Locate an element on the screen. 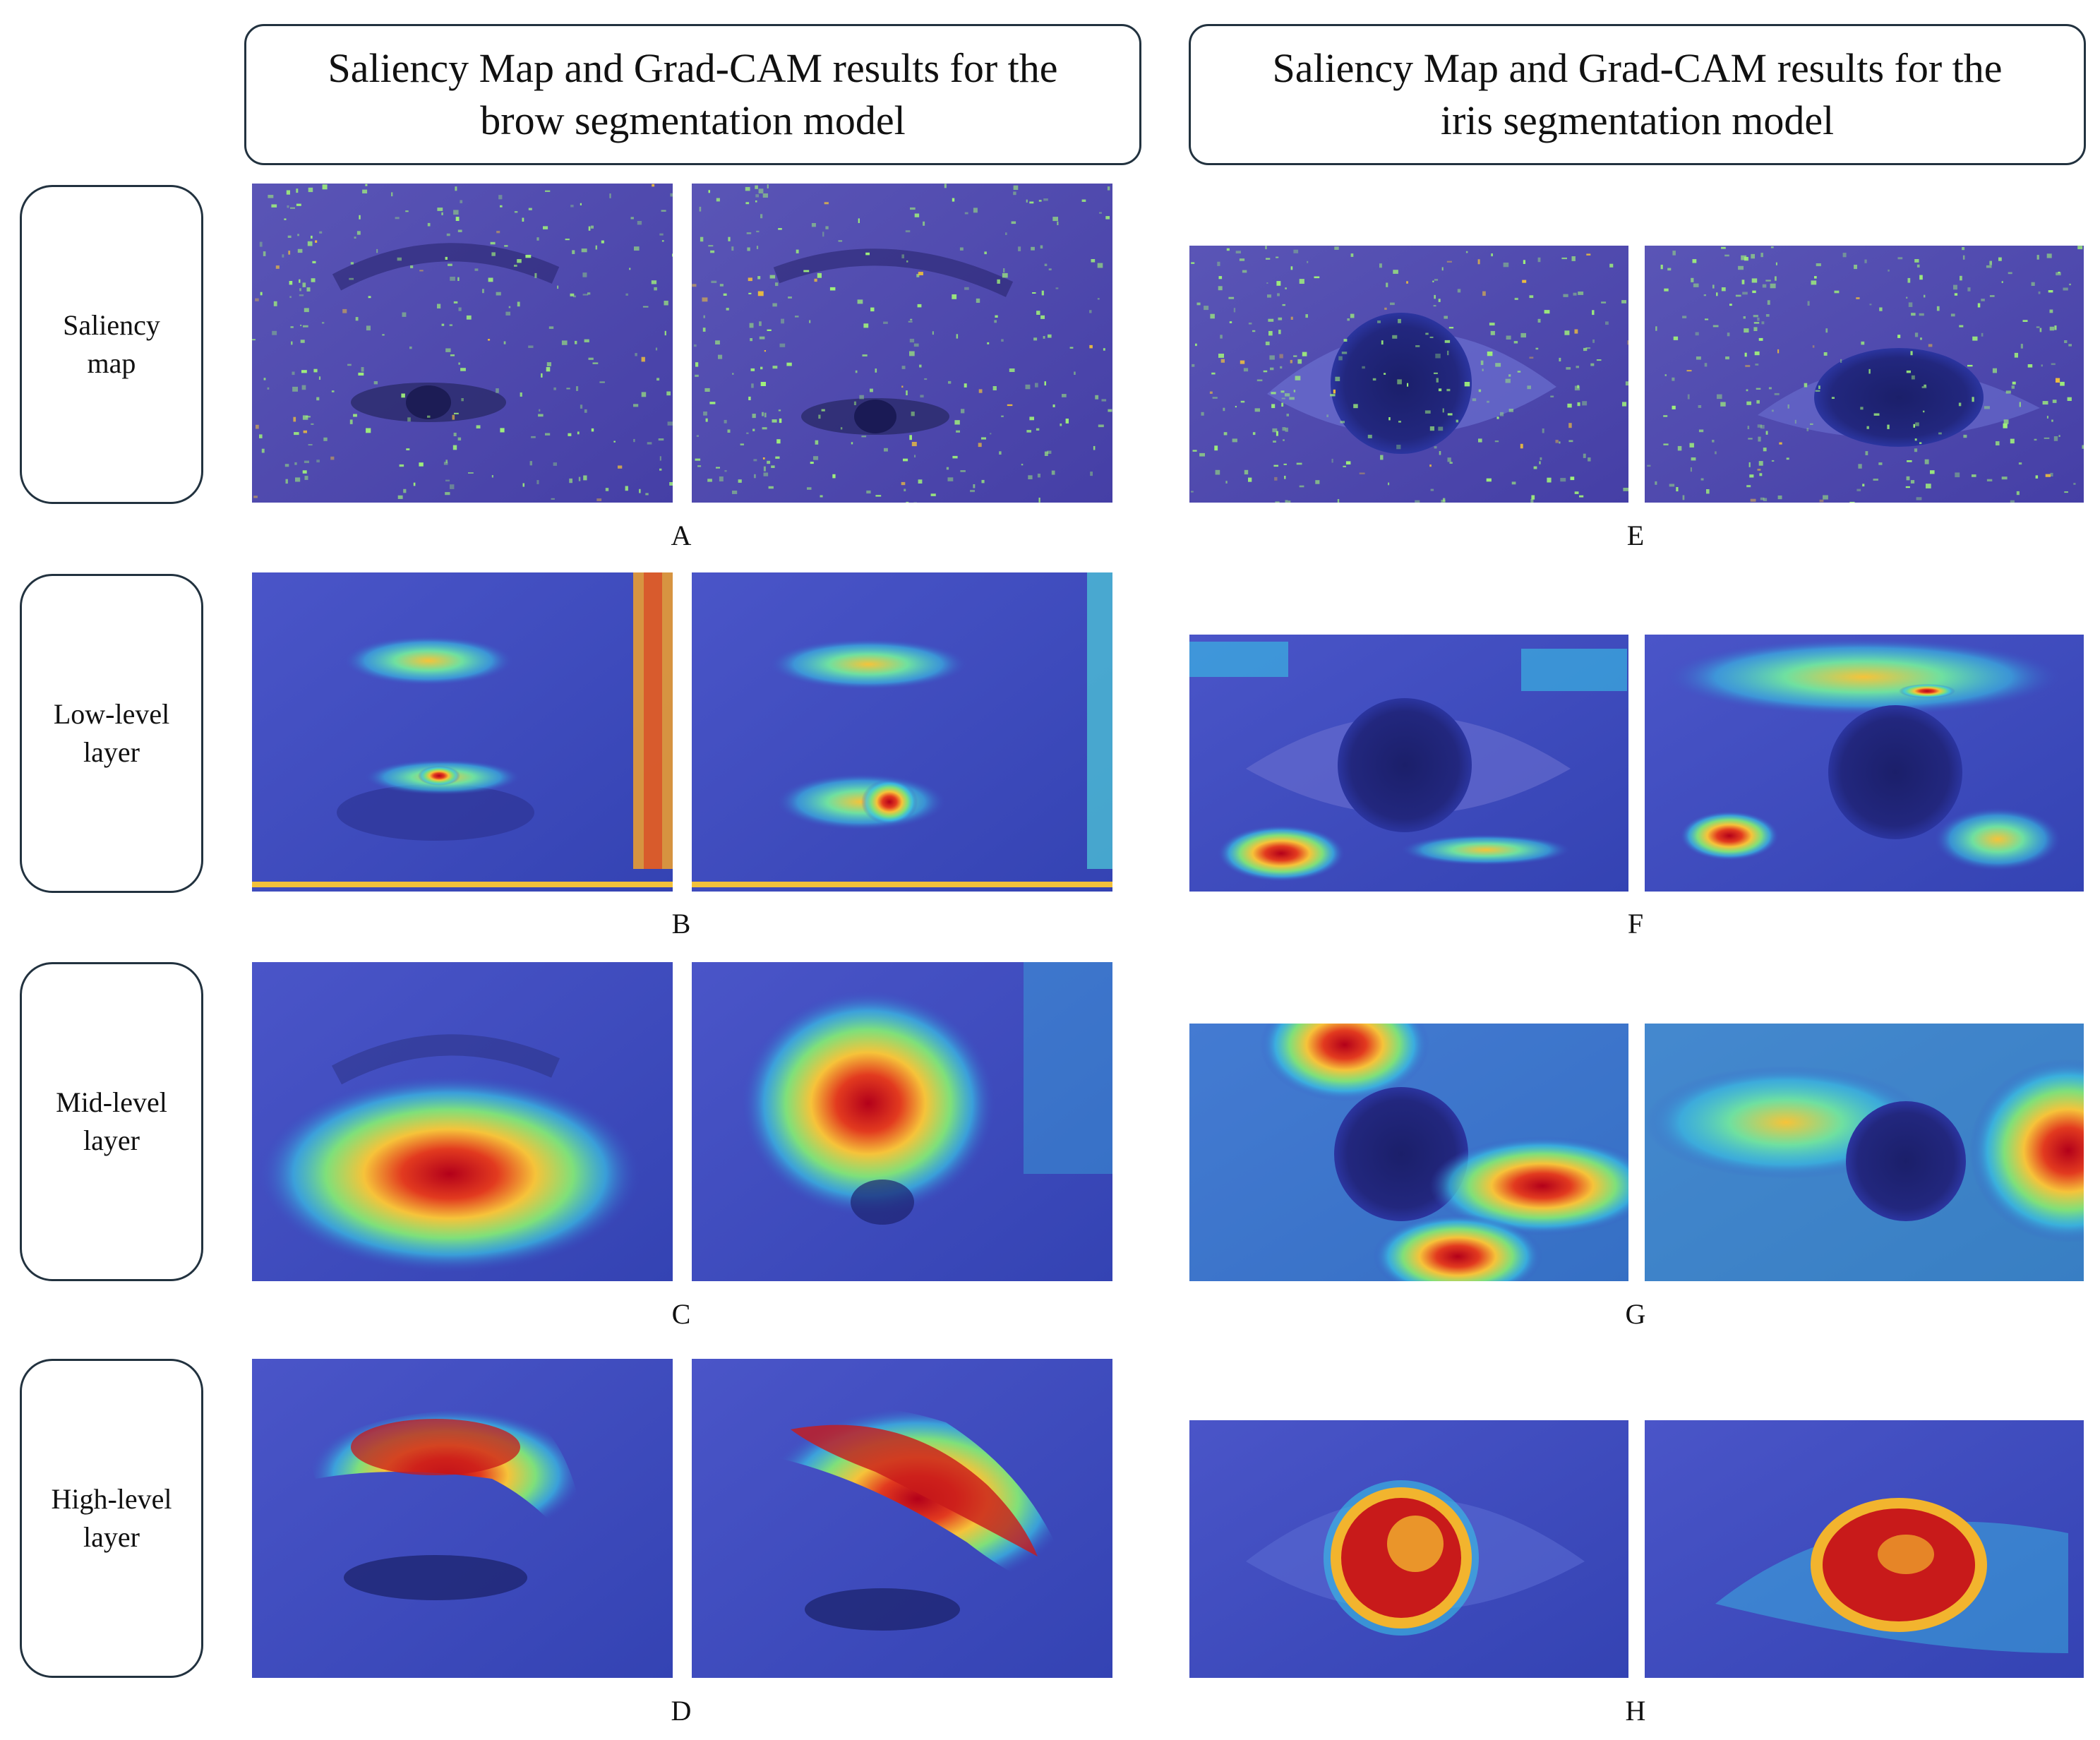 The image size is (2100, 1740). row-label-line-1: Saliency is located at coordinates (112, 325).